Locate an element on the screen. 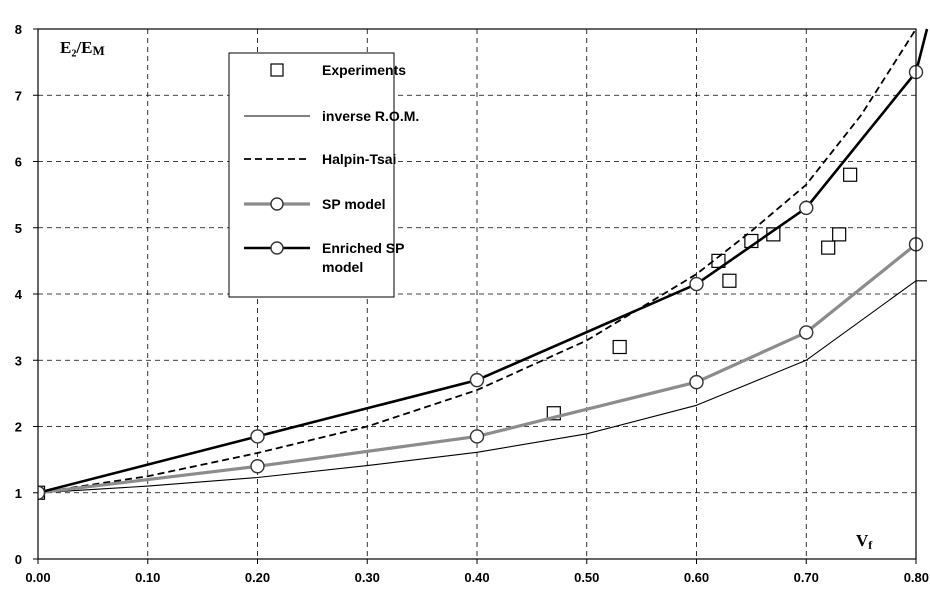 This screenshot has width=930, height=605. legend-label: Experiments is located at coordinates (364, 70).